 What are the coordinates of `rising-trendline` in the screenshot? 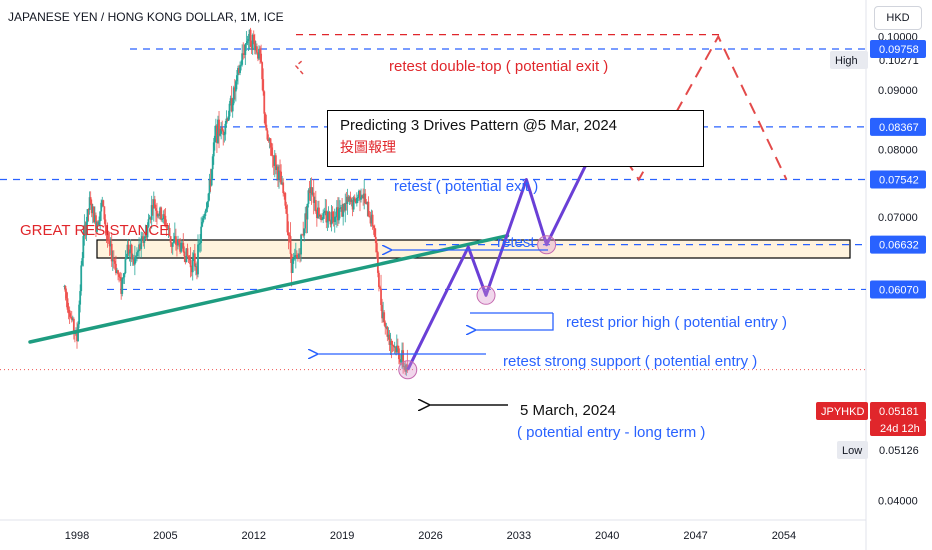 It's located at (269, 288).